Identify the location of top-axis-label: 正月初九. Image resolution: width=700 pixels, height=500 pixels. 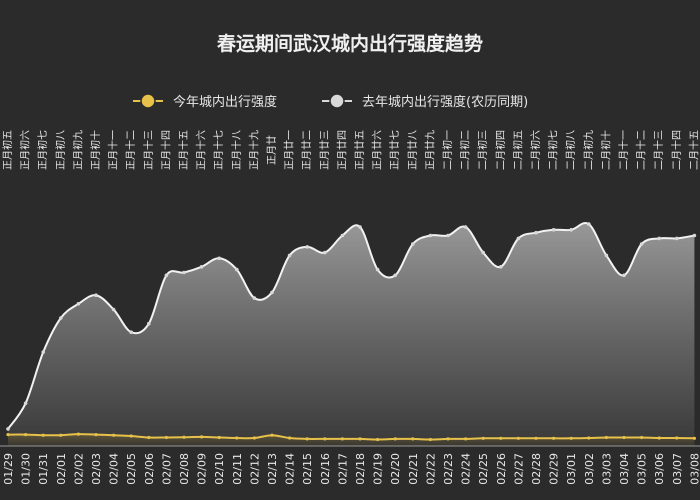
(77, 150).